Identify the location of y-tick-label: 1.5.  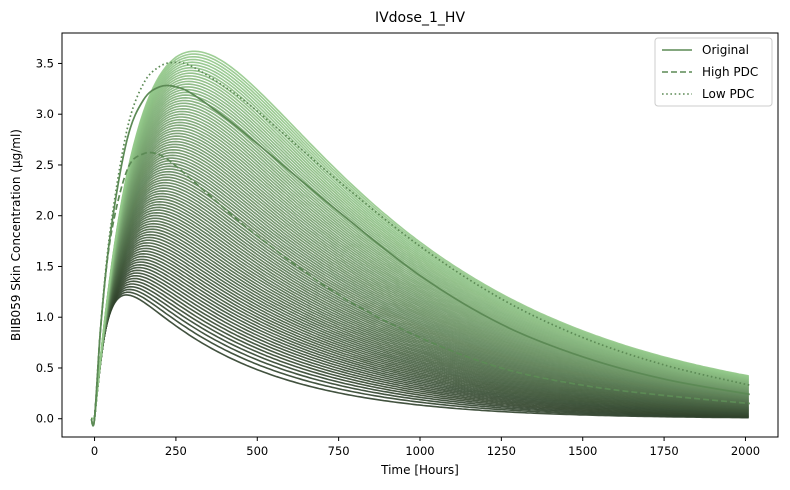
(45, 266).